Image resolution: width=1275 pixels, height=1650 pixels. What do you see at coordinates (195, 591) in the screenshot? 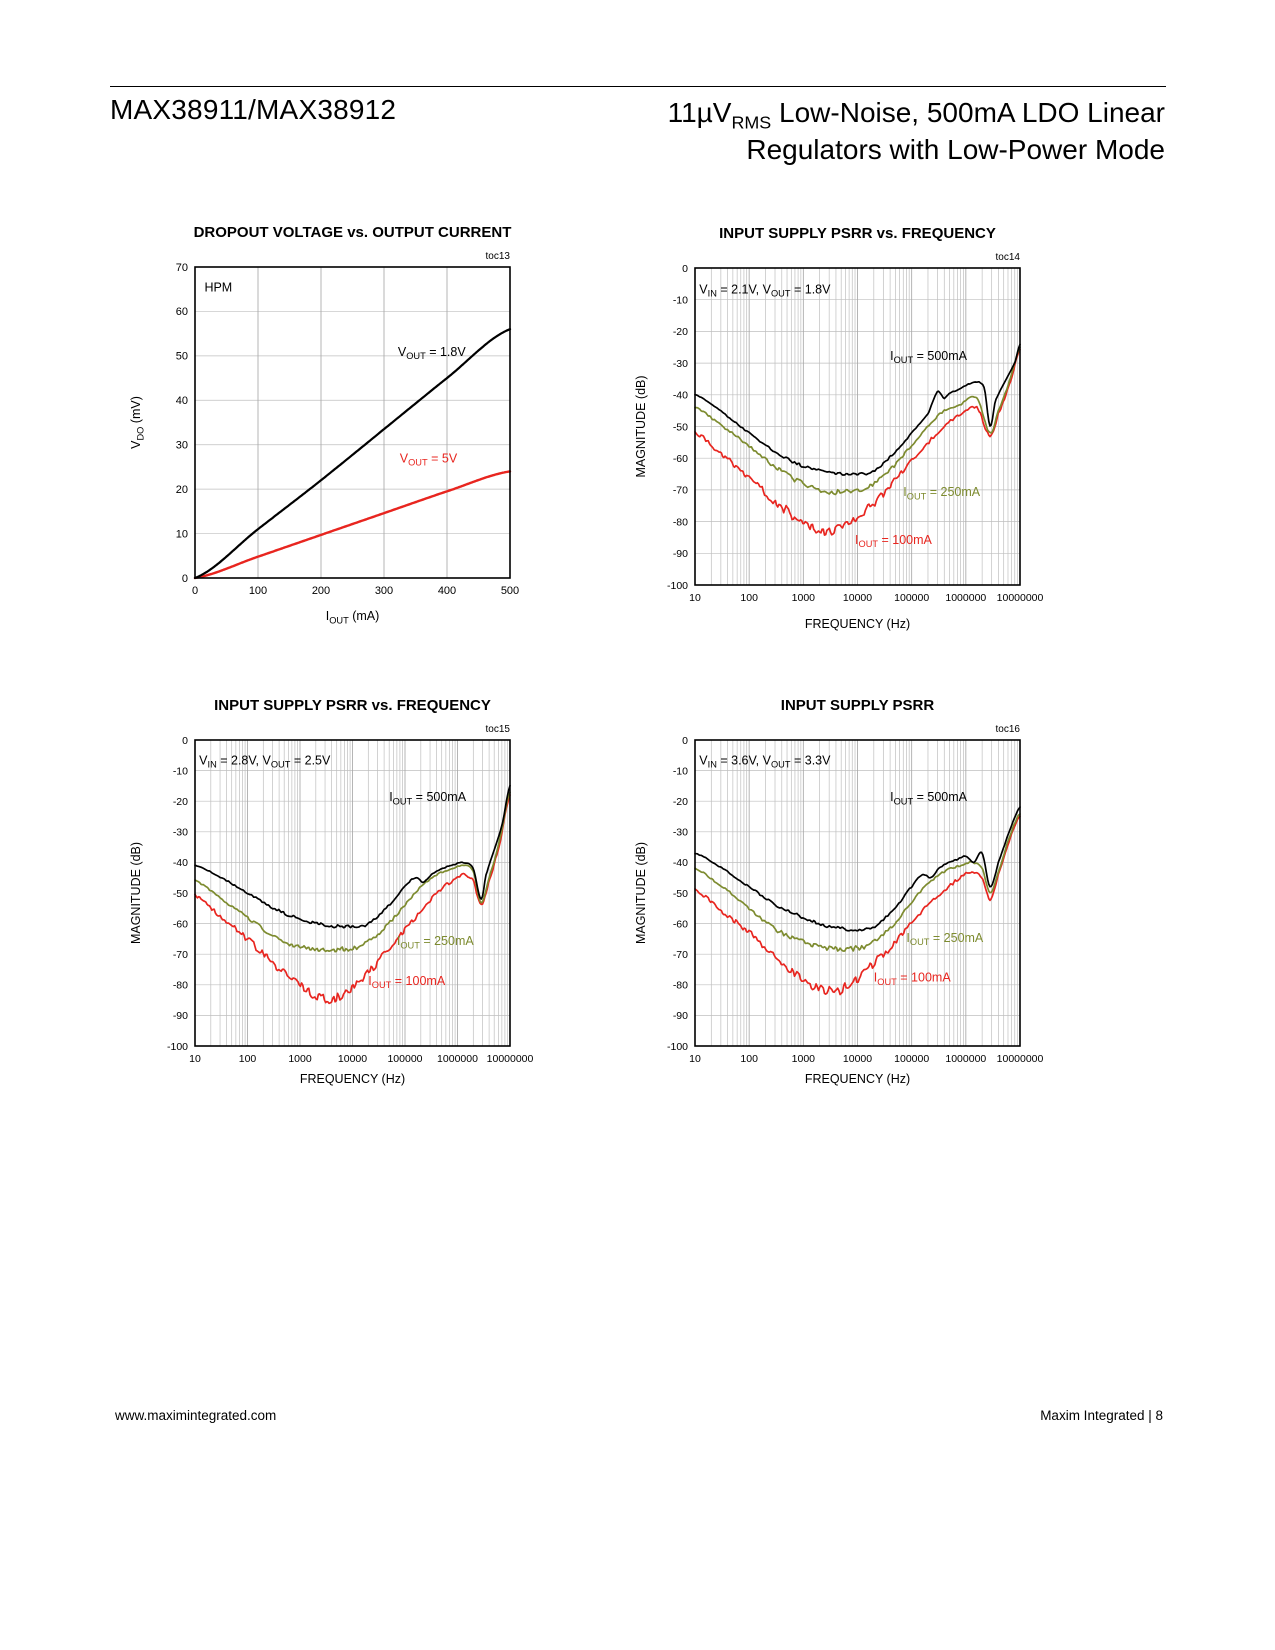
I see `x-tick-label: 0` at bounding box center [195, 591].